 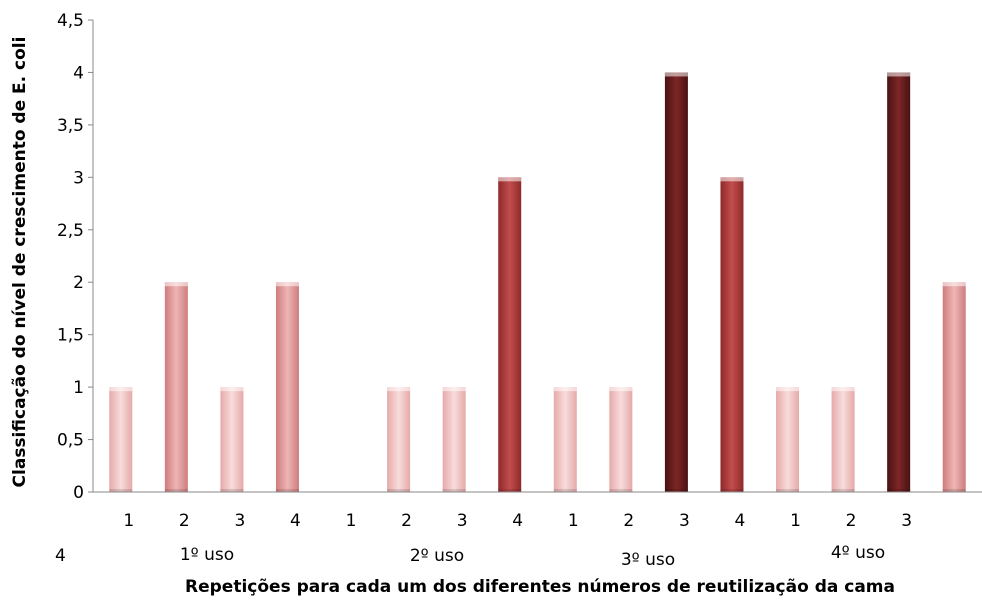 I want to click on group-label: 1º uso, so click(x=207, y=555).